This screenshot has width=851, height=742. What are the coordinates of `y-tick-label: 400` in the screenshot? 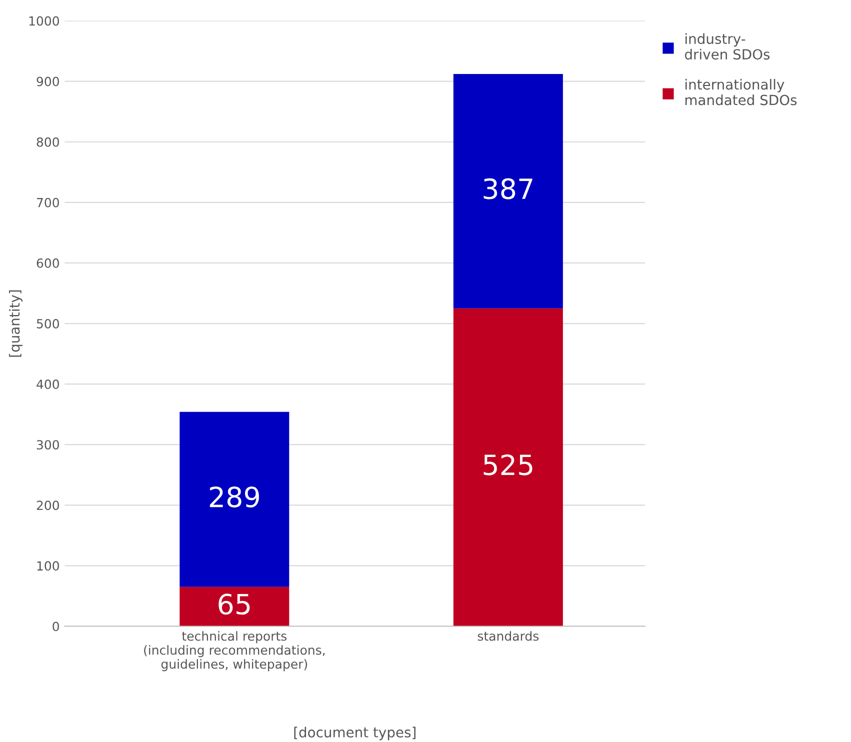 It's located at (47, 384).